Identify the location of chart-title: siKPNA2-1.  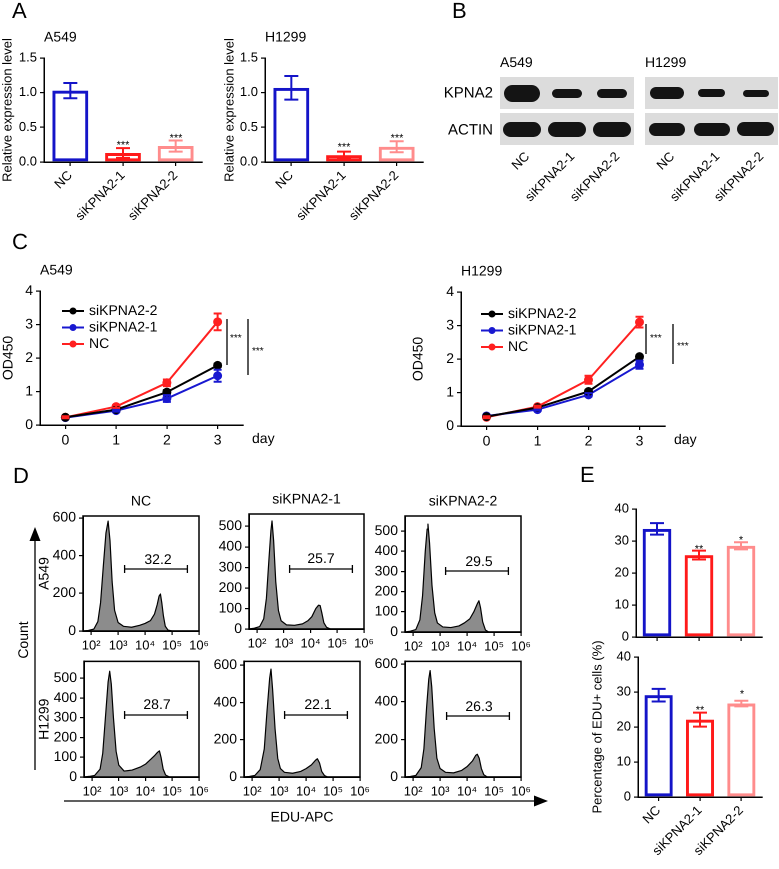
(306, 498).